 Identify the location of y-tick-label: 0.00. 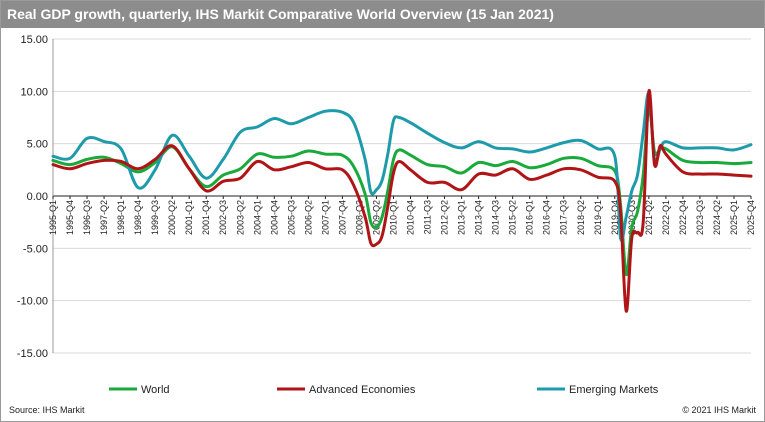
(37, 197).